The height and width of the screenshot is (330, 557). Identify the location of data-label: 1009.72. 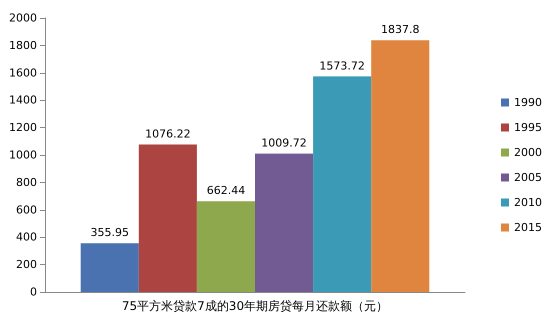
(284, 143).